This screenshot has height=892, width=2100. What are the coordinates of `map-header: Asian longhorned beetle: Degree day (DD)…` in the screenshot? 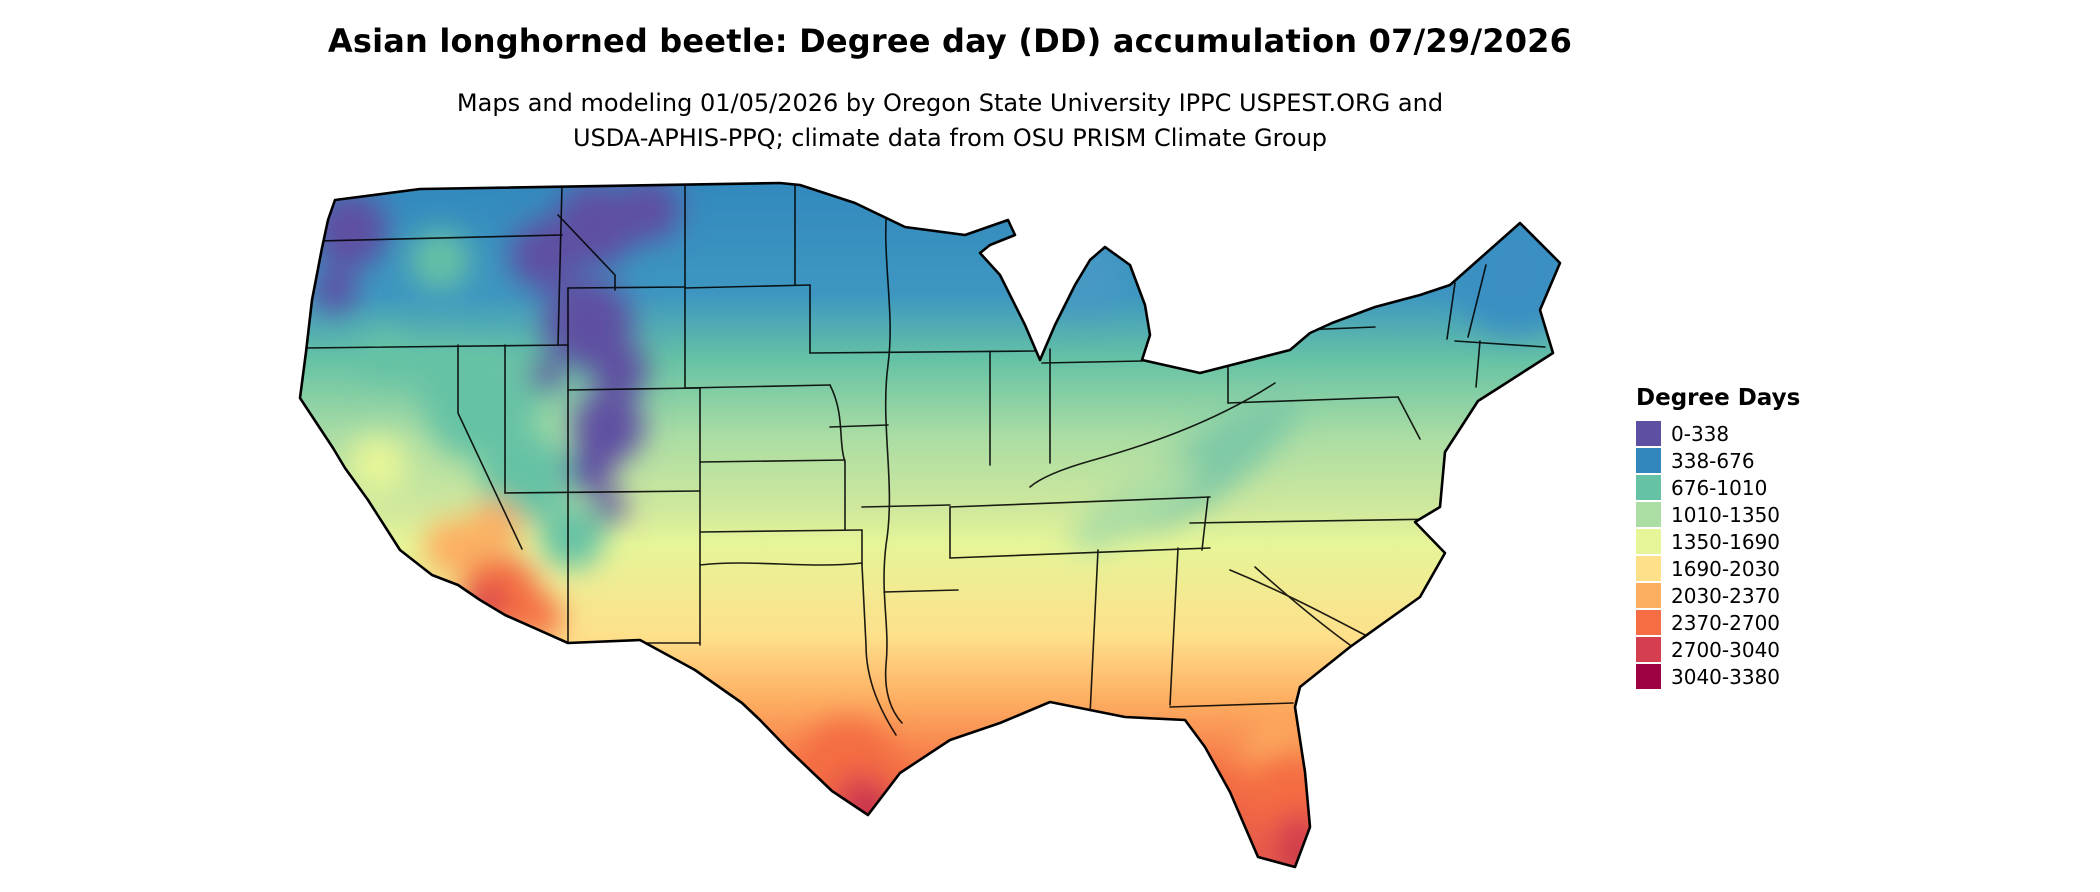 It's located at (950, 89).